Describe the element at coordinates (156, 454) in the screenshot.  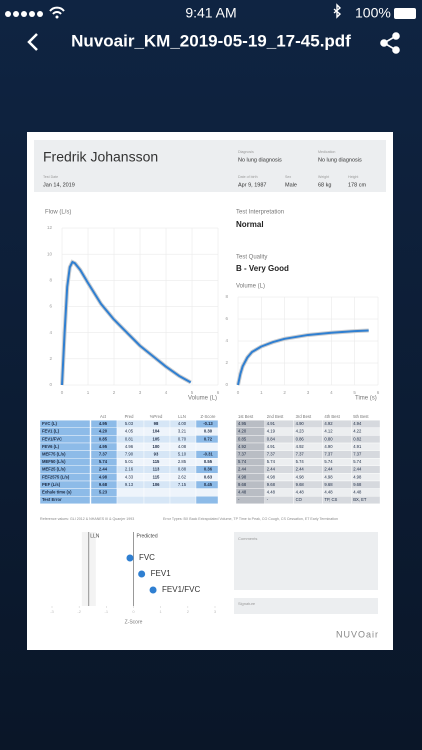
I see `table-value: 93` at that location.